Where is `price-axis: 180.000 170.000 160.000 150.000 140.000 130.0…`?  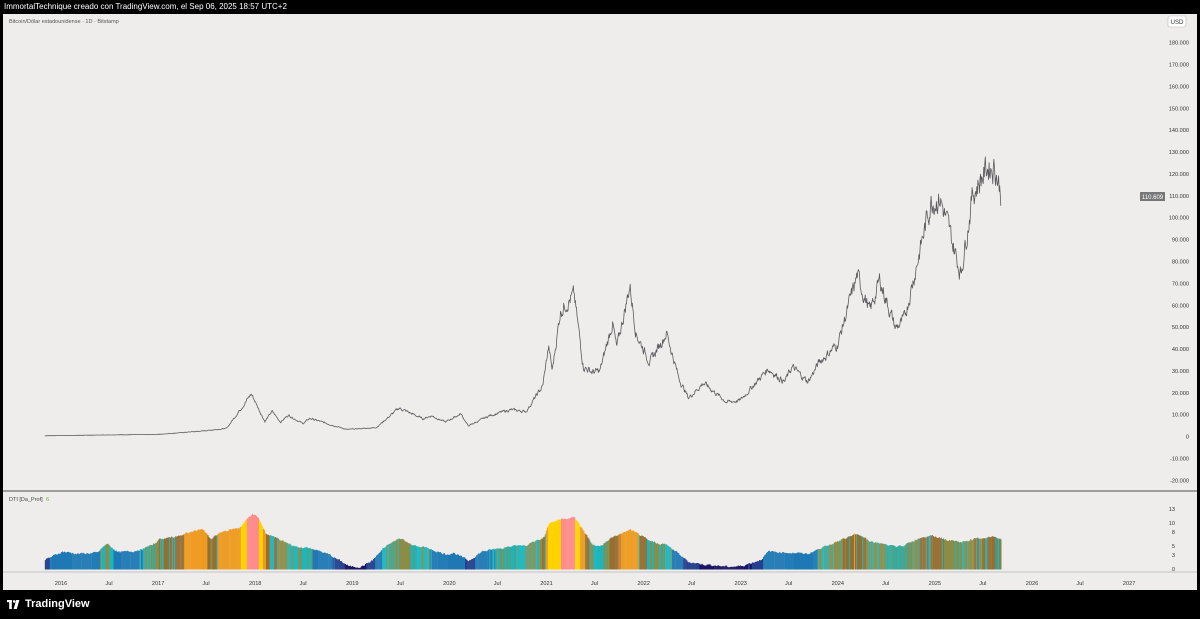 price-axis: 180.000 170.000 160.000 150.000 140.000 130.0… is located at coordinates (1179, 263).